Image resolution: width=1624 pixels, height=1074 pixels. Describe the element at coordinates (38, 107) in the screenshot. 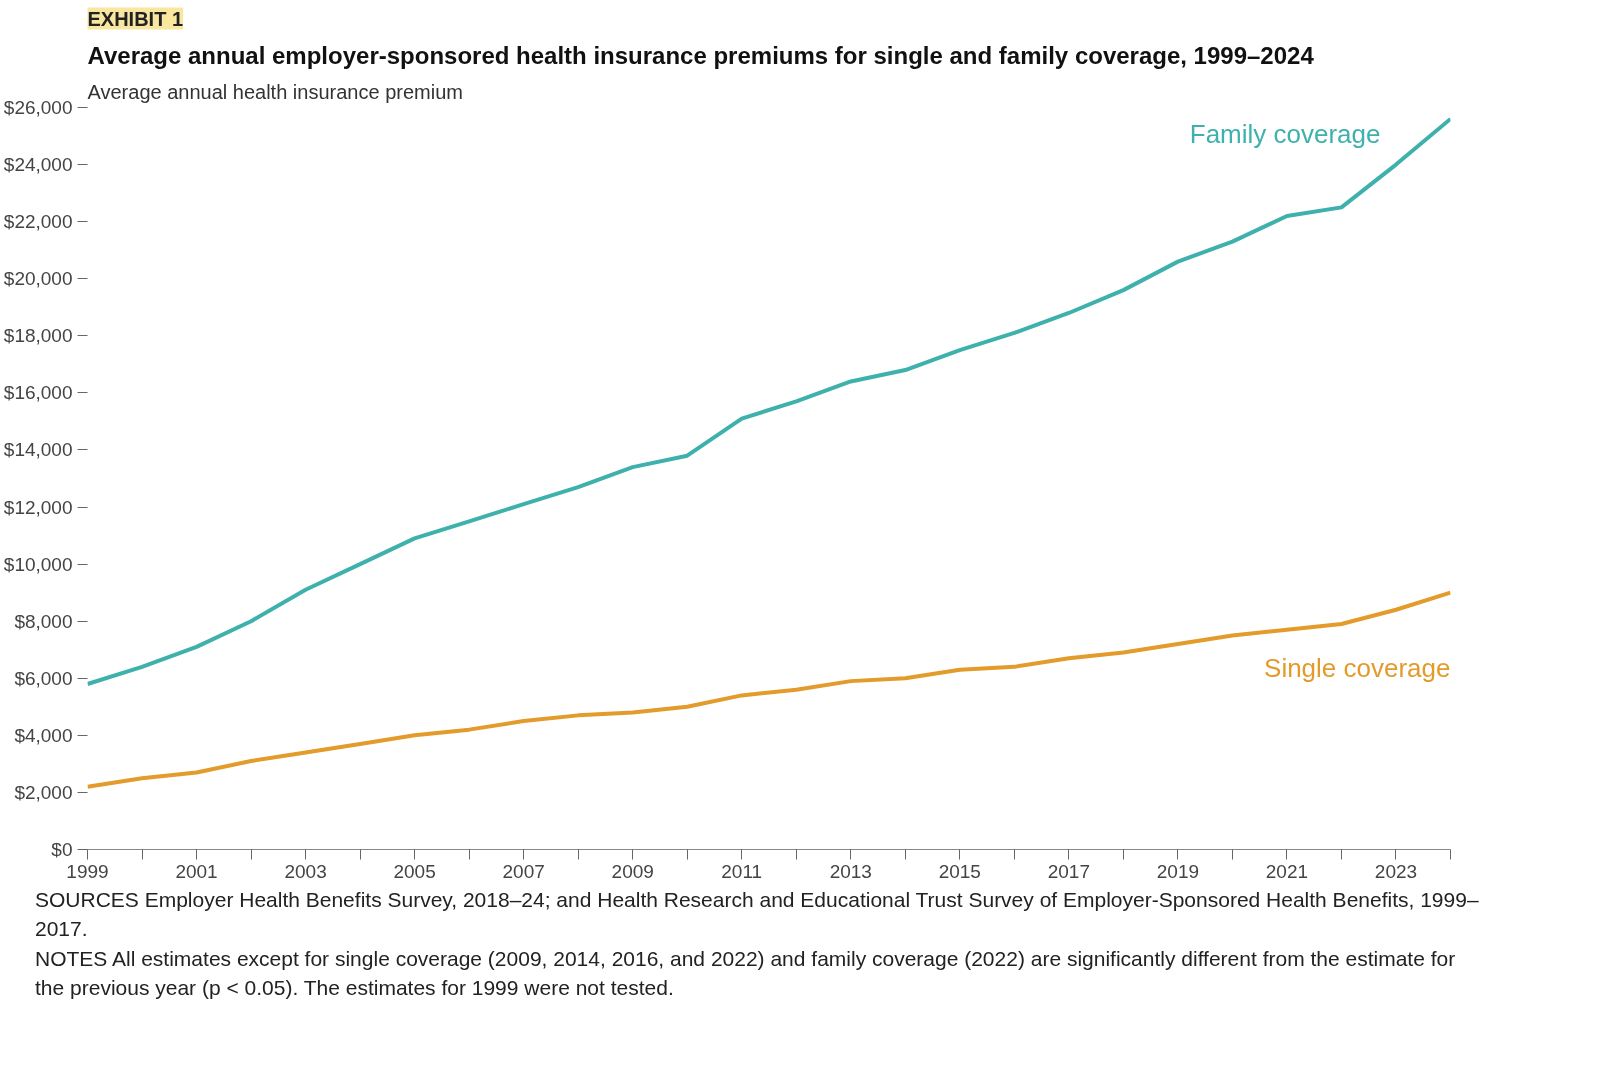

I see `y-tick-label: $26,000` at that location.